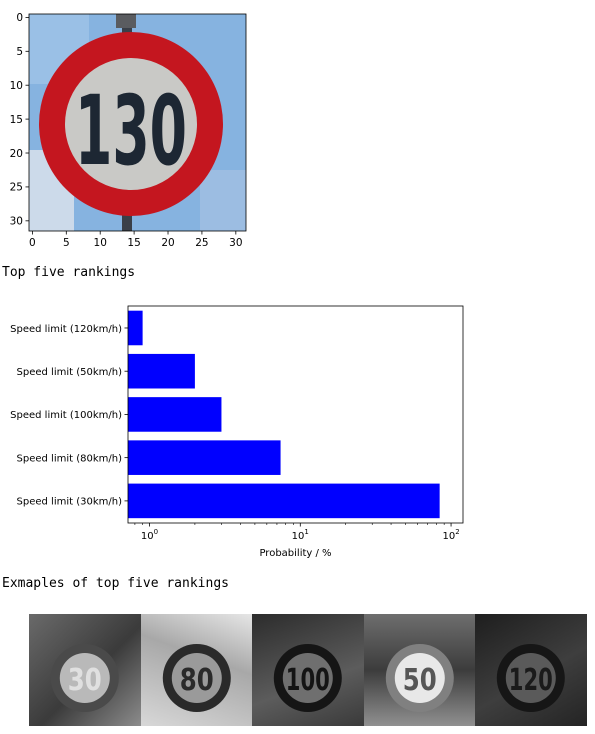  I want to click on sign-y-tick-label: 25, so click(16, 188).